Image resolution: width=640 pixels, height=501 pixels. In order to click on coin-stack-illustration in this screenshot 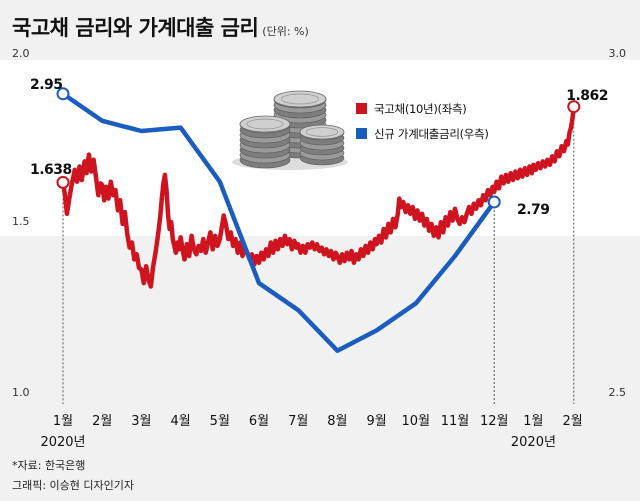, I will do `click(290, 130)`.